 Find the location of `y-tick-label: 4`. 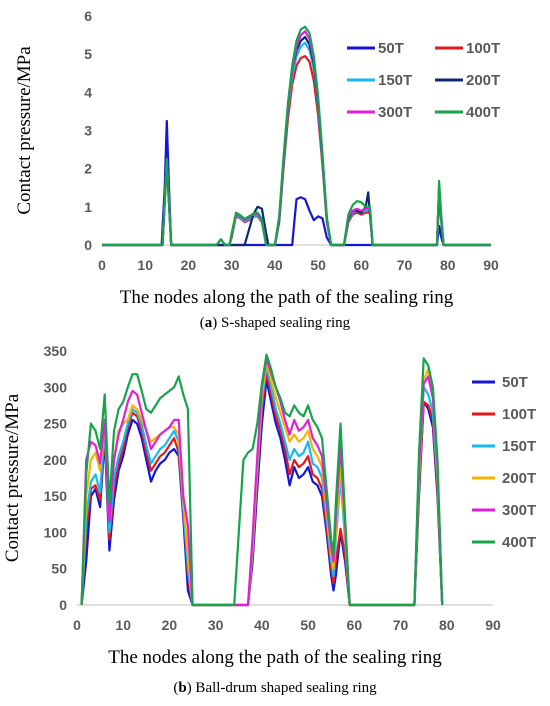

y-tick-label: 4 is located at coordinates (88, 92).